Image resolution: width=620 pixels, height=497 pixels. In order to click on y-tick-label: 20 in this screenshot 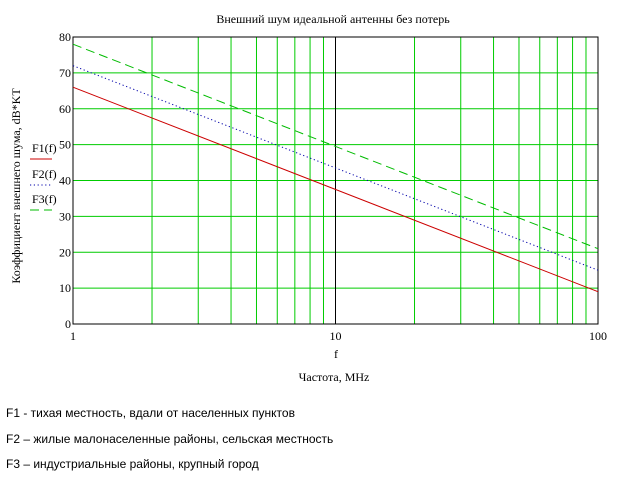, I will do `click(65, 252)`.